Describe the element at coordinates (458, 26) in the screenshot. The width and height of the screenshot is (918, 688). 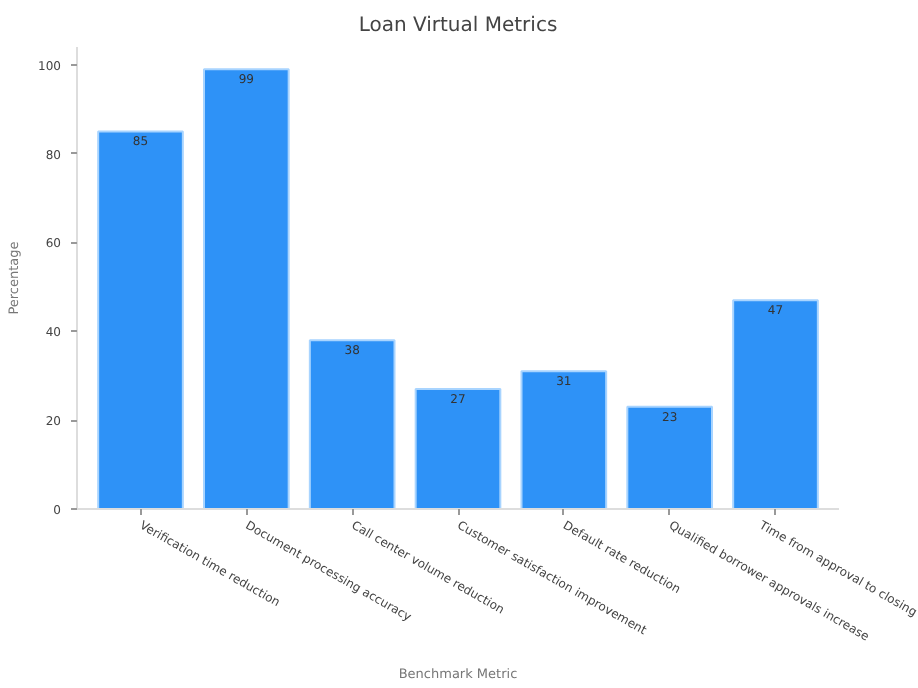
I see `chart-title: Loan Virtual Metrics` at that location.